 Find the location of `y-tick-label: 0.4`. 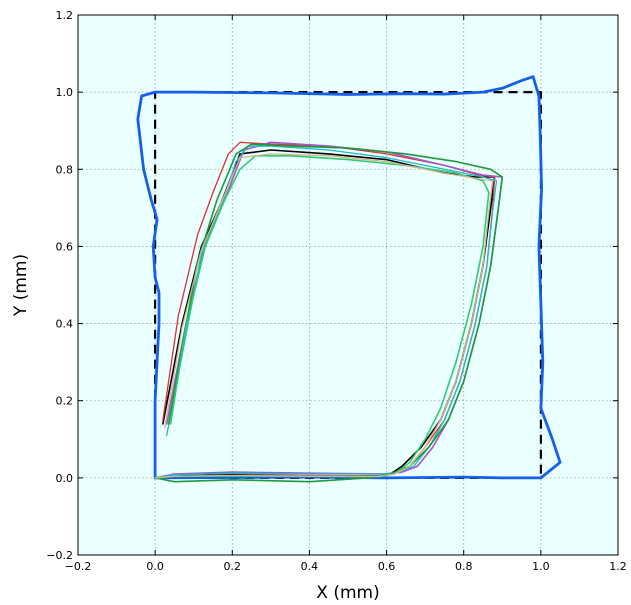

y-tick-label: 0.4 is located at coordinates (65, 324).